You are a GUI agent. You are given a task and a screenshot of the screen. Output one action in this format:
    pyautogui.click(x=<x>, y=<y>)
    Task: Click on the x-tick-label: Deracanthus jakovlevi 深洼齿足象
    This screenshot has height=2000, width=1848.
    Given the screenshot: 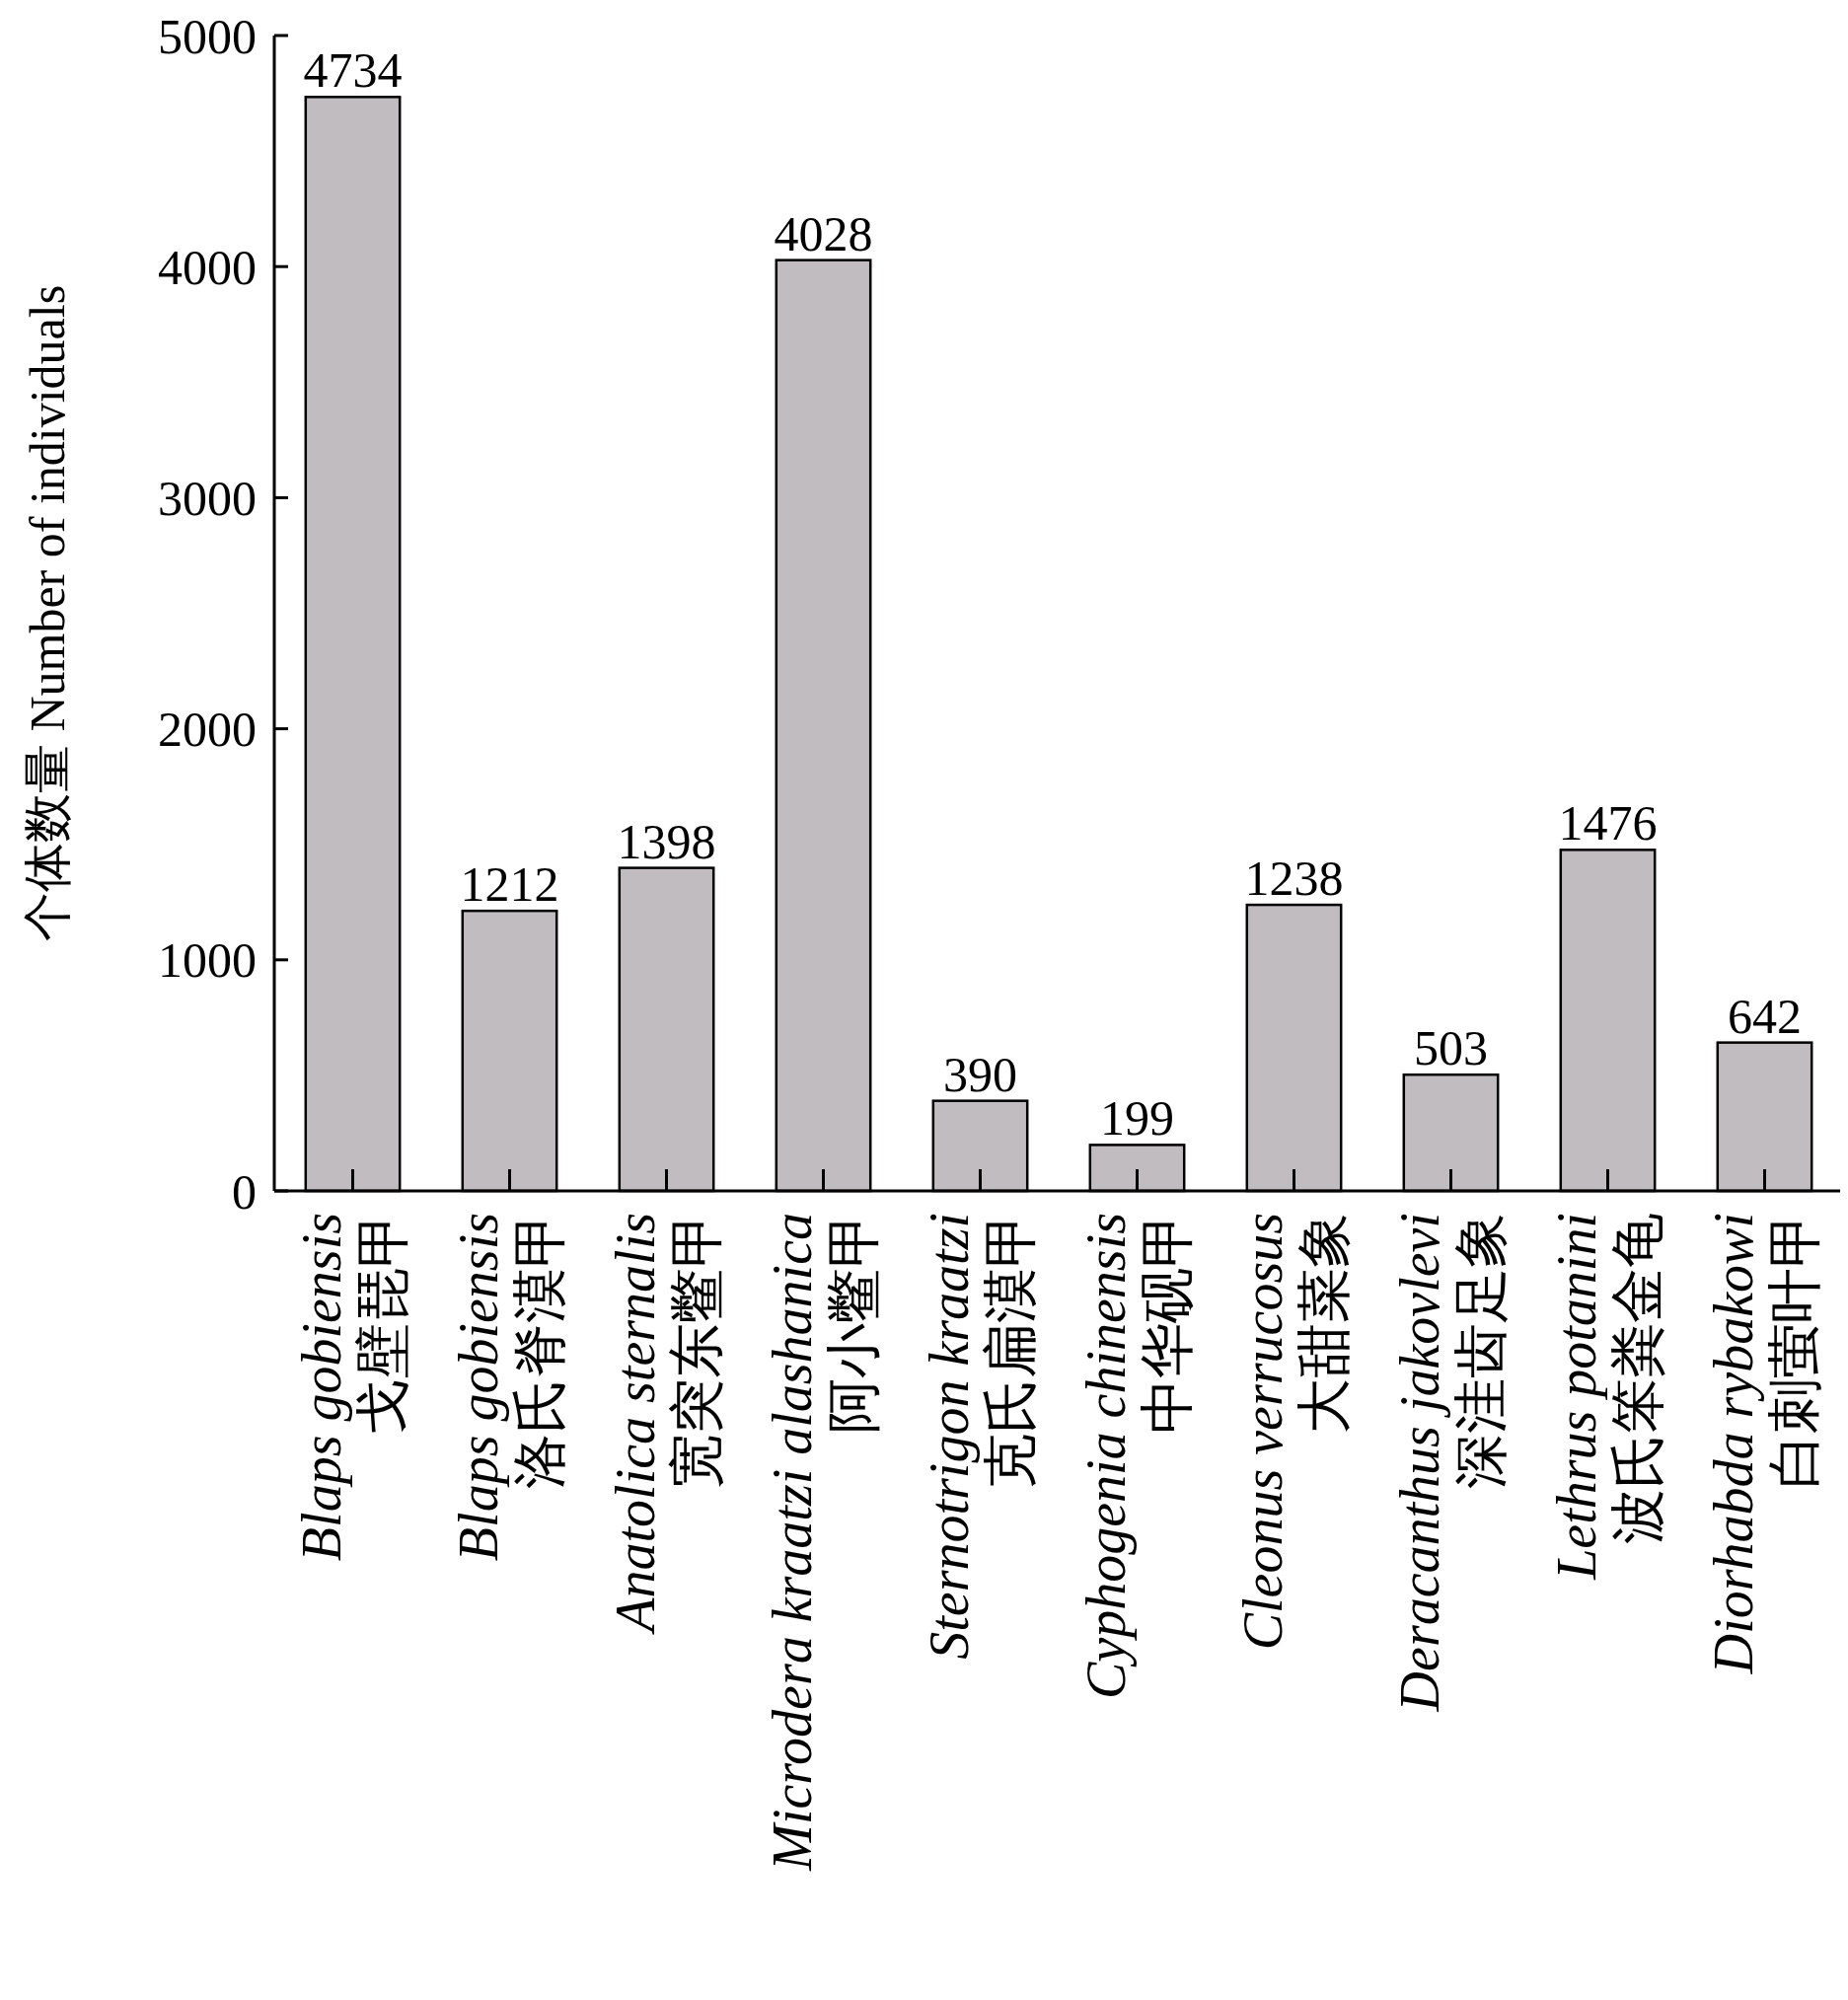 What is the action you would take?
    pyautogui.click(x=1450, y=1463)
    